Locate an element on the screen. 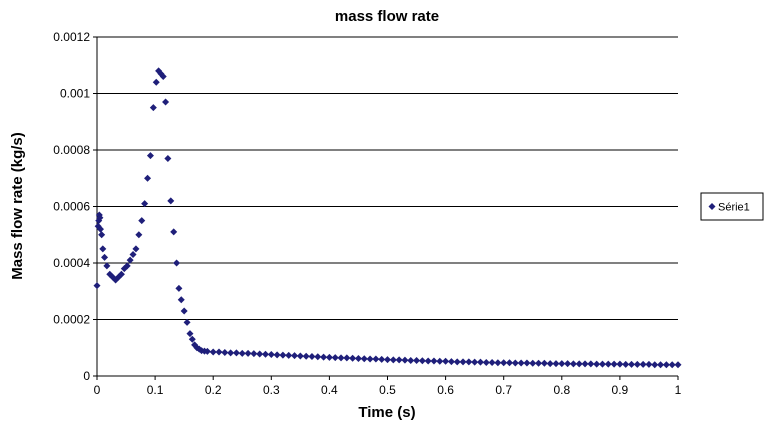  y-tick-label: 0.0004 is located at coordinates (71, 263).